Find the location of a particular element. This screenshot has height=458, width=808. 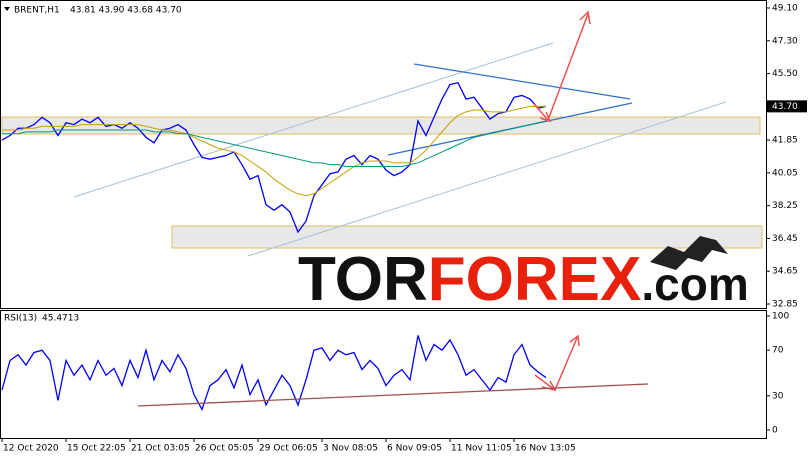

y-tick-label: 49.10 is located at coordinates (785, 9).